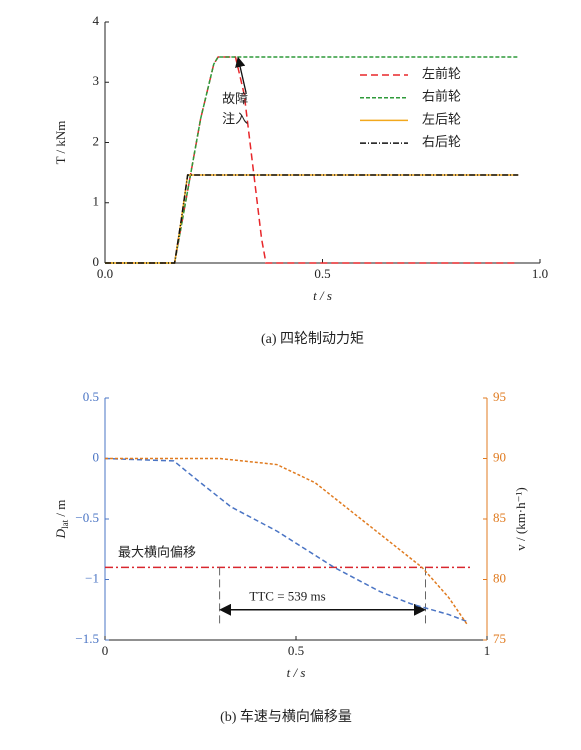 Image resolution: width=581 pixels, height=750 pixels. Describe the element at coordinates (312, 339) in the screenshot. I see `caption: (a) 四轮制动力矩` at that location.